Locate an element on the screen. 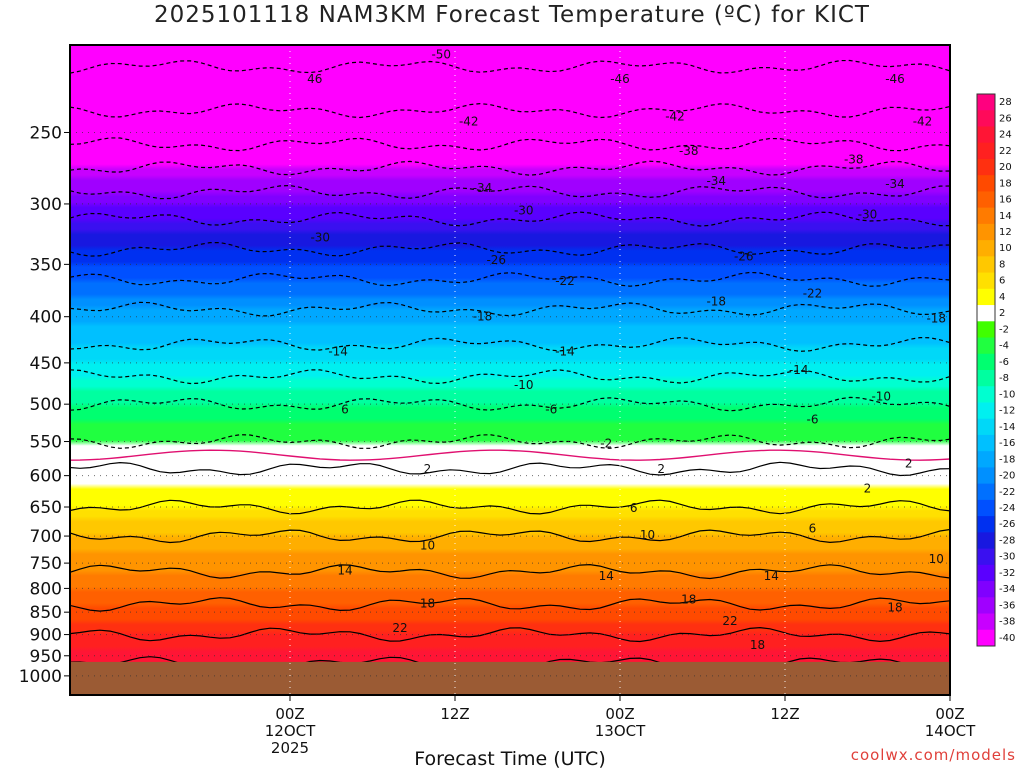 The height and width of the screenshot is (768, 1024). colorbar-label: 14 is located at coordinates (1005, 216).